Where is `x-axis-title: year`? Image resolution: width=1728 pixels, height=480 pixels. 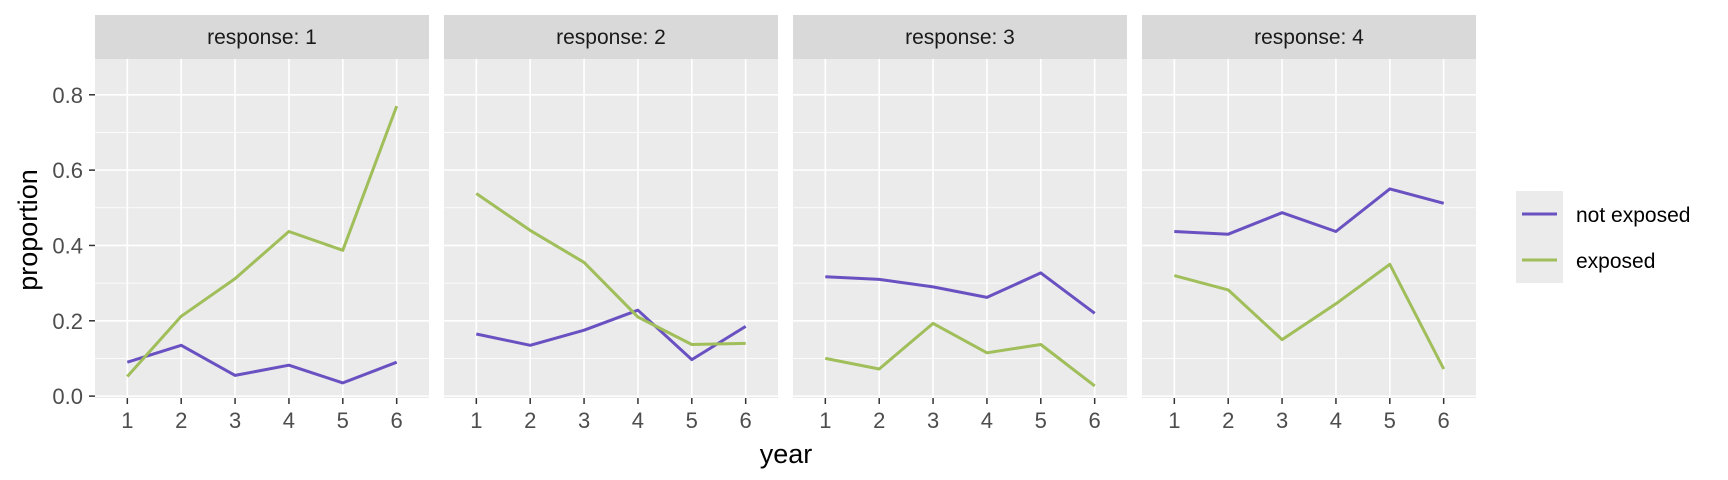 x-axis-title: year is located at coordinates (786, 454).